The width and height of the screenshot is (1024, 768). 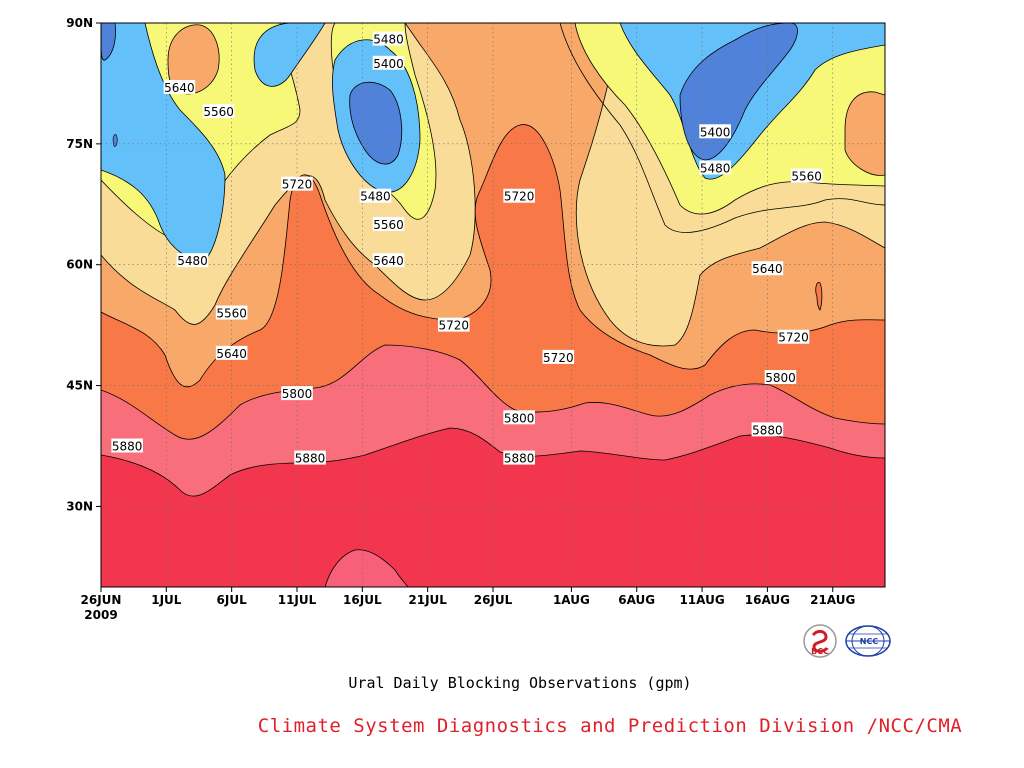 I want to click on ncc-logo-text: NCC, so click(x=869, y=641).